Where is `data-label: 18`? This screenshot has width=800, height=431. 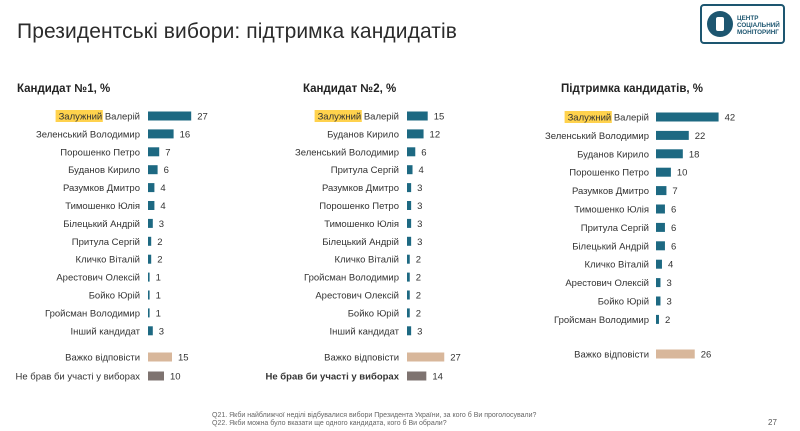 data-label: 18 is located at coordinates (694, 154).